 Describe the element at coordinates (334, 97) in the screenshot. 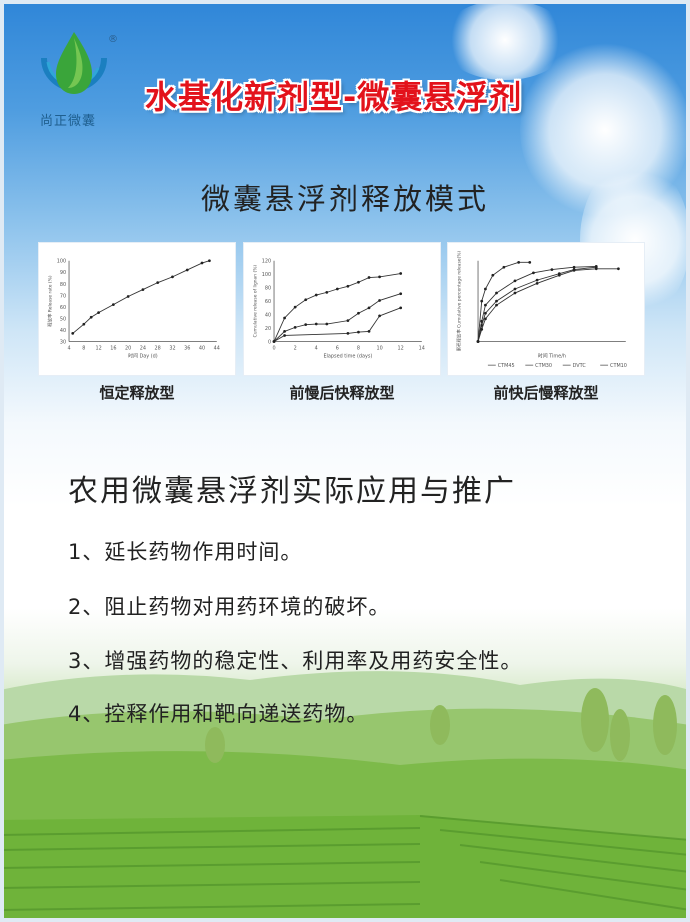

I see `poster-title: 水基化新剂型-微囊悬浮剂` at that location.